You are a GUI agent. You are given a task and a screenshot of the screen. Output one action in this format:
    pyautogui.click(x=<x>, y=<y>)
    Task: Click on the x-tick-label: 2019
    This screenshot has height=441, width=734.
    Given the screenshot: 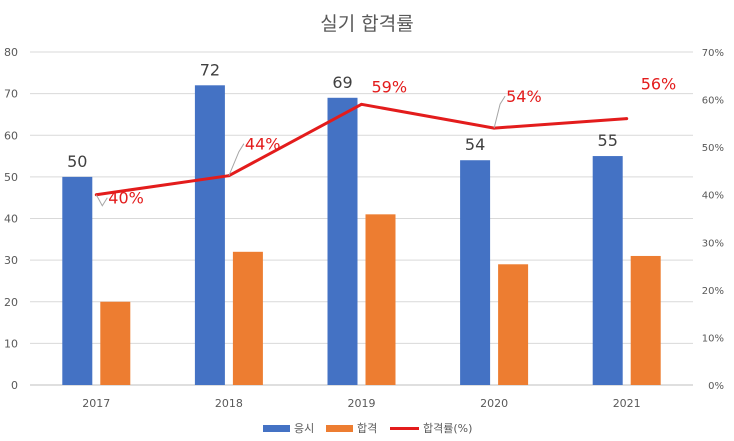 What is the action you would take?
    pyautogui.click(x=362, y=403)
    